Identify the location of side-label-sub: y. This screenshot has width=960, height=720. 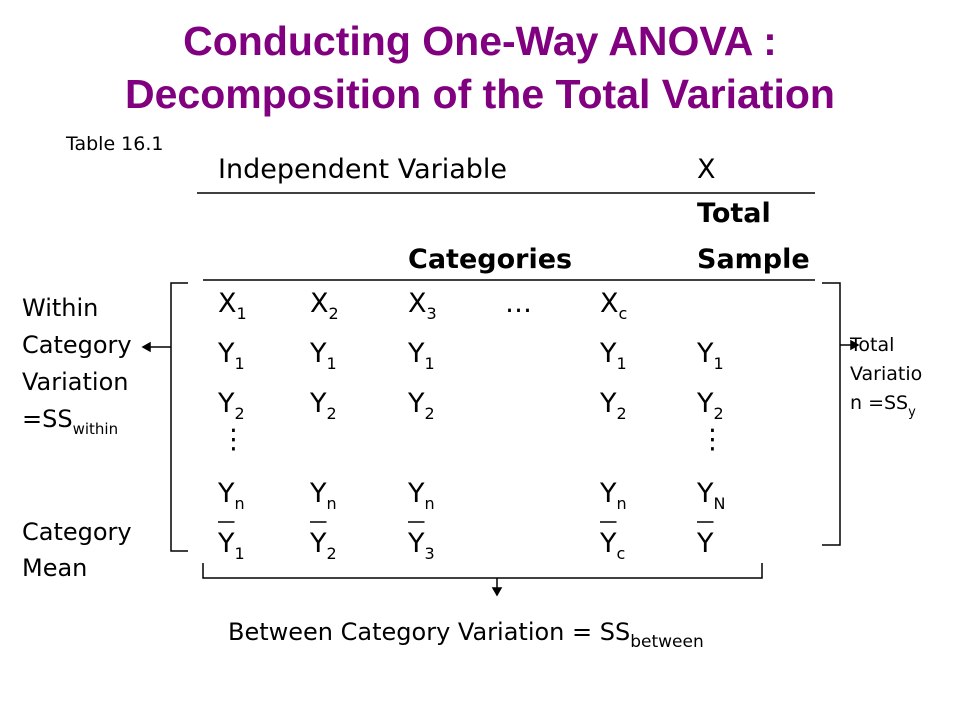
(912, 412).